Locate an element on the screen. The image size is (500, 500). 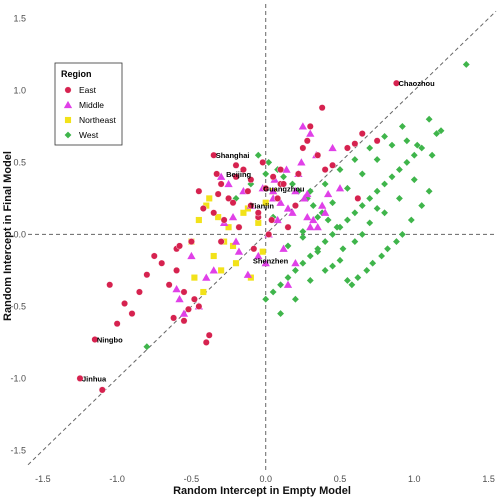
legend-marker-northeast is located at coordinates (68, 120).